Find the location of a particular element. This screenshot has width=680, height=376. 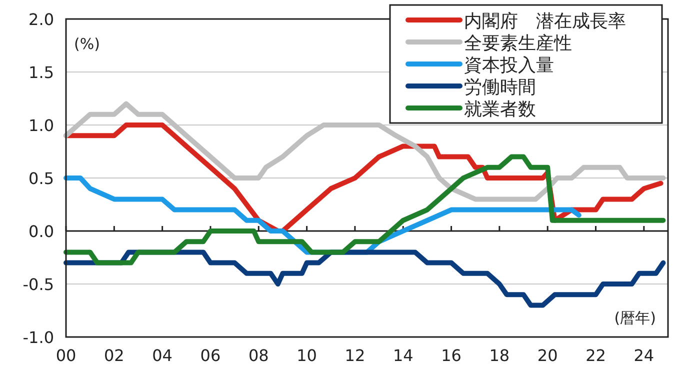

x-tick-label: 00 is located at coordinates (66, 355).